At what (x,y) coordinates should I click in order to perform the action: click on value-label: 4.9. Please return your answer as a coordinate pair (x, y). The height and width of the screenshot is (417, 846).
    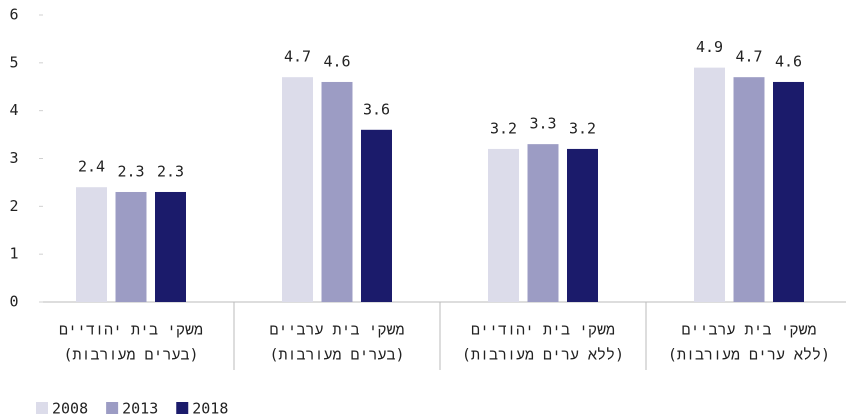
    Looking at the image, I should click on (709, 47).